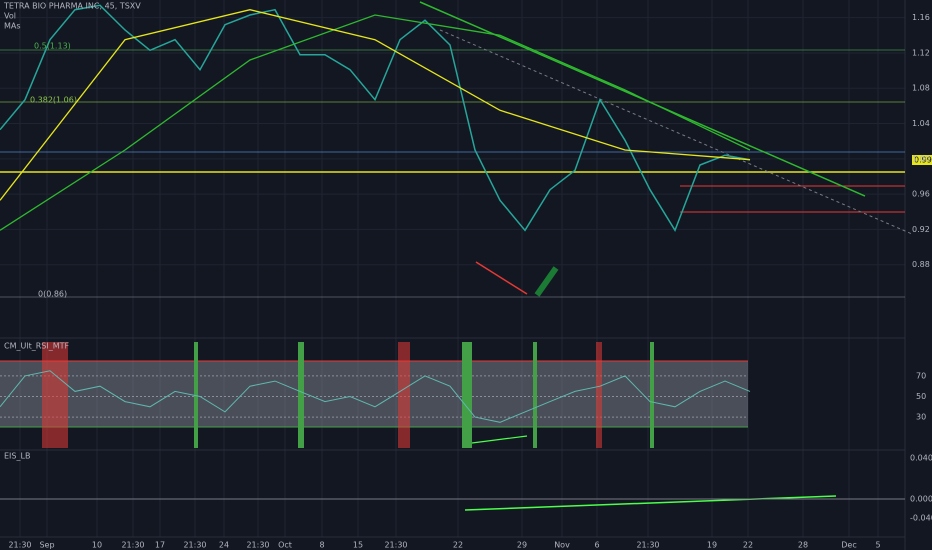 This screenshot has width=932, height=550. I want to click on rsi-tick-label: 70, so click(921, 375).